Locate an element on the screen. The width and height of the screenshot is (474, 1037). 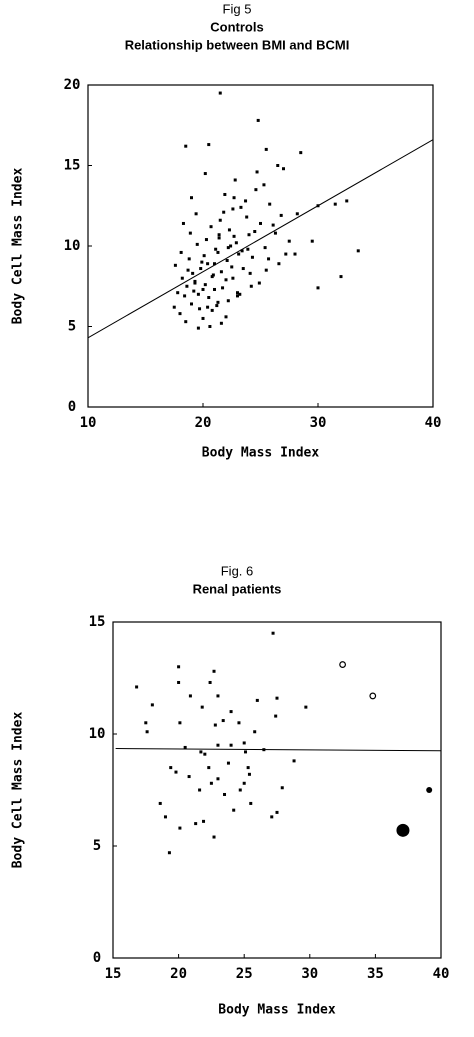
x-tick-label: 25 is located at coordinates (244, 974).